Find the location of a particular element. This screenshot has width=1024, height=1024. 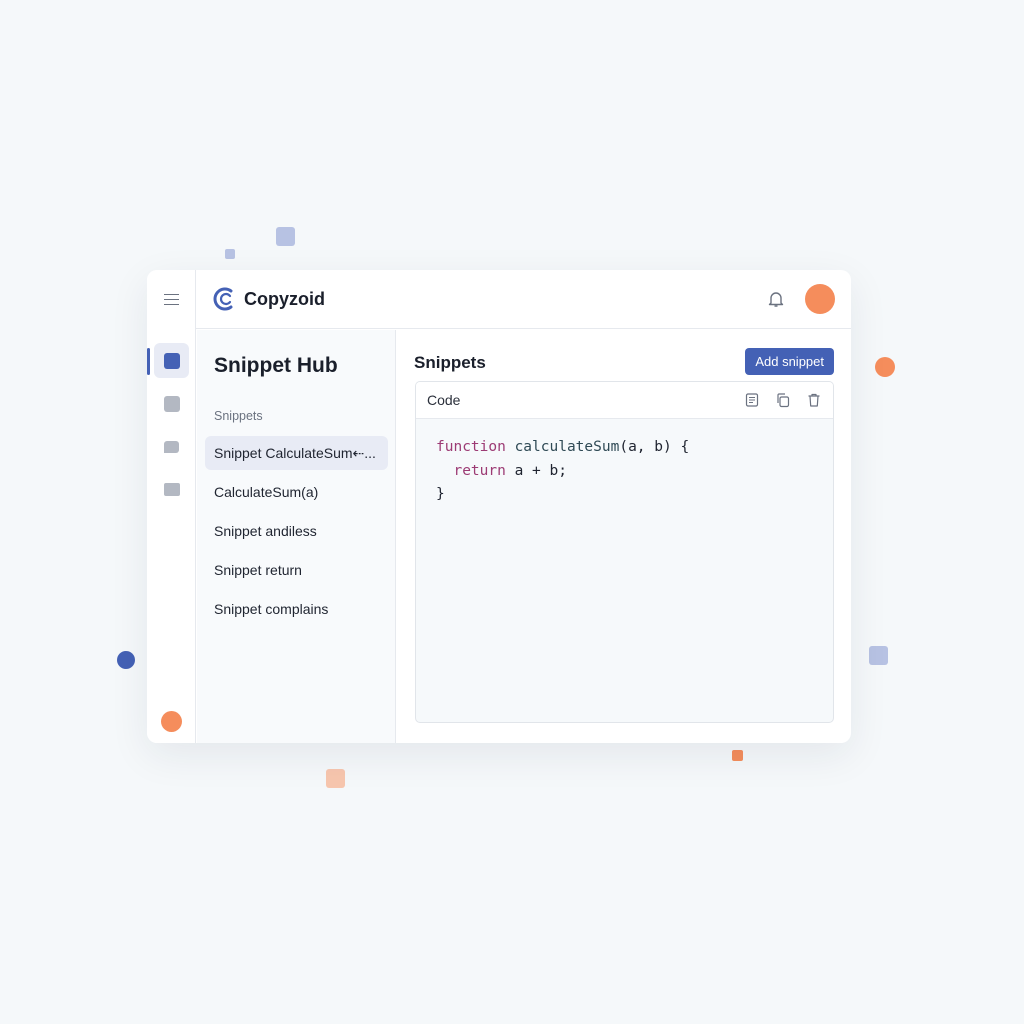

code-keyword: function is located at coordinates (471, 447).